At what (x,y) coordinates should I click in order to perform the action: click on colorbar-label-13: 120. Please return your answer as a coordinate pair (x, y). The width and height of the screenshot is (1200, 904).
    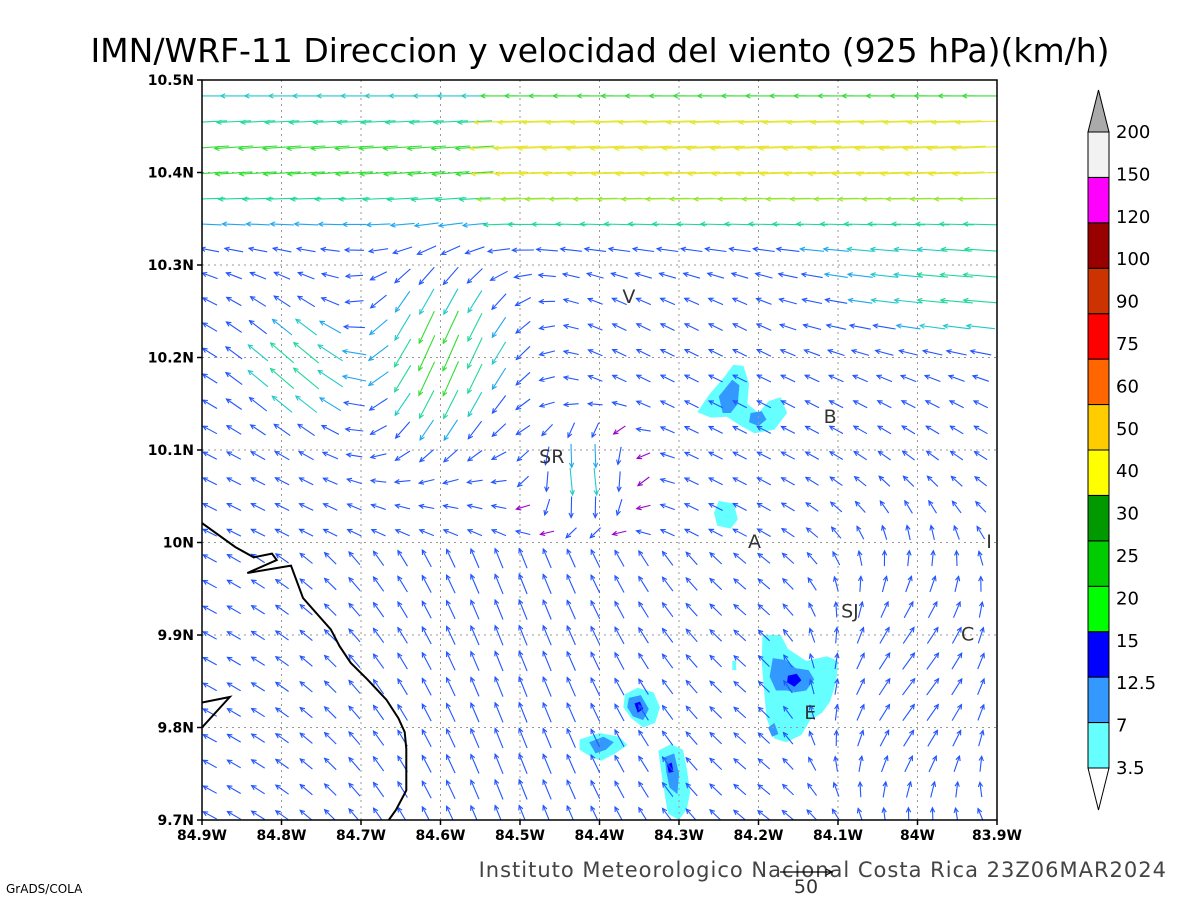
    Looking at the image, I should click on (1133, 217).